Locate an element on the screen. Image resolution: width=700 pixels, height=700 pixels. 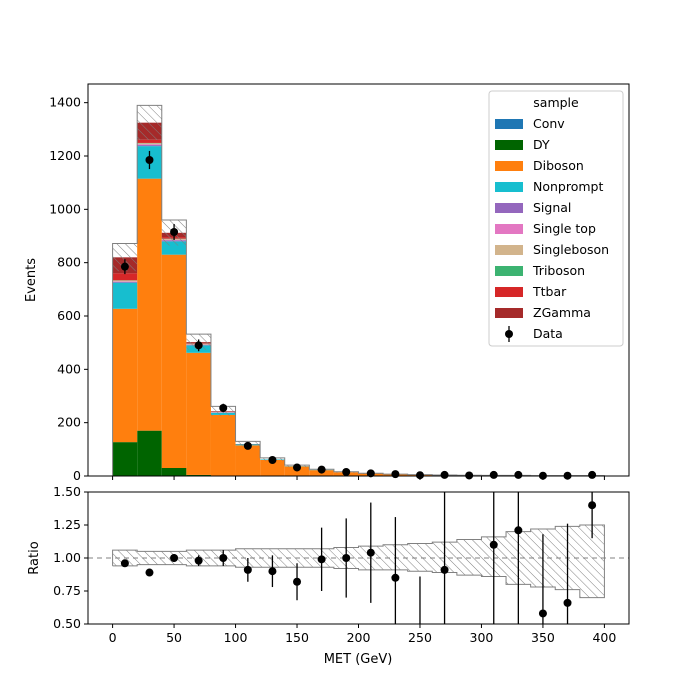
x-tick-label: 200 is located at coordinates (359, 637).